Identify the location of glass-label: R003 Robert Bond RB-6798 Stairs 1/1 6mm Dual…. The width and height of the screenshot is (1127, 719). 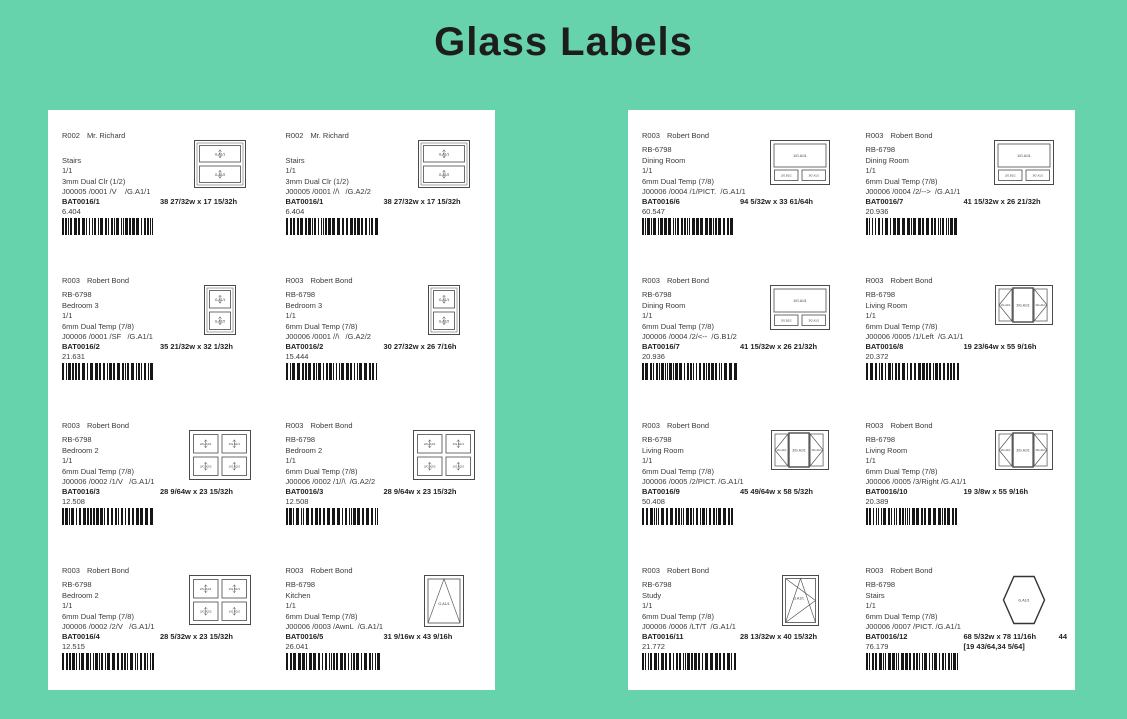
(964, 617).